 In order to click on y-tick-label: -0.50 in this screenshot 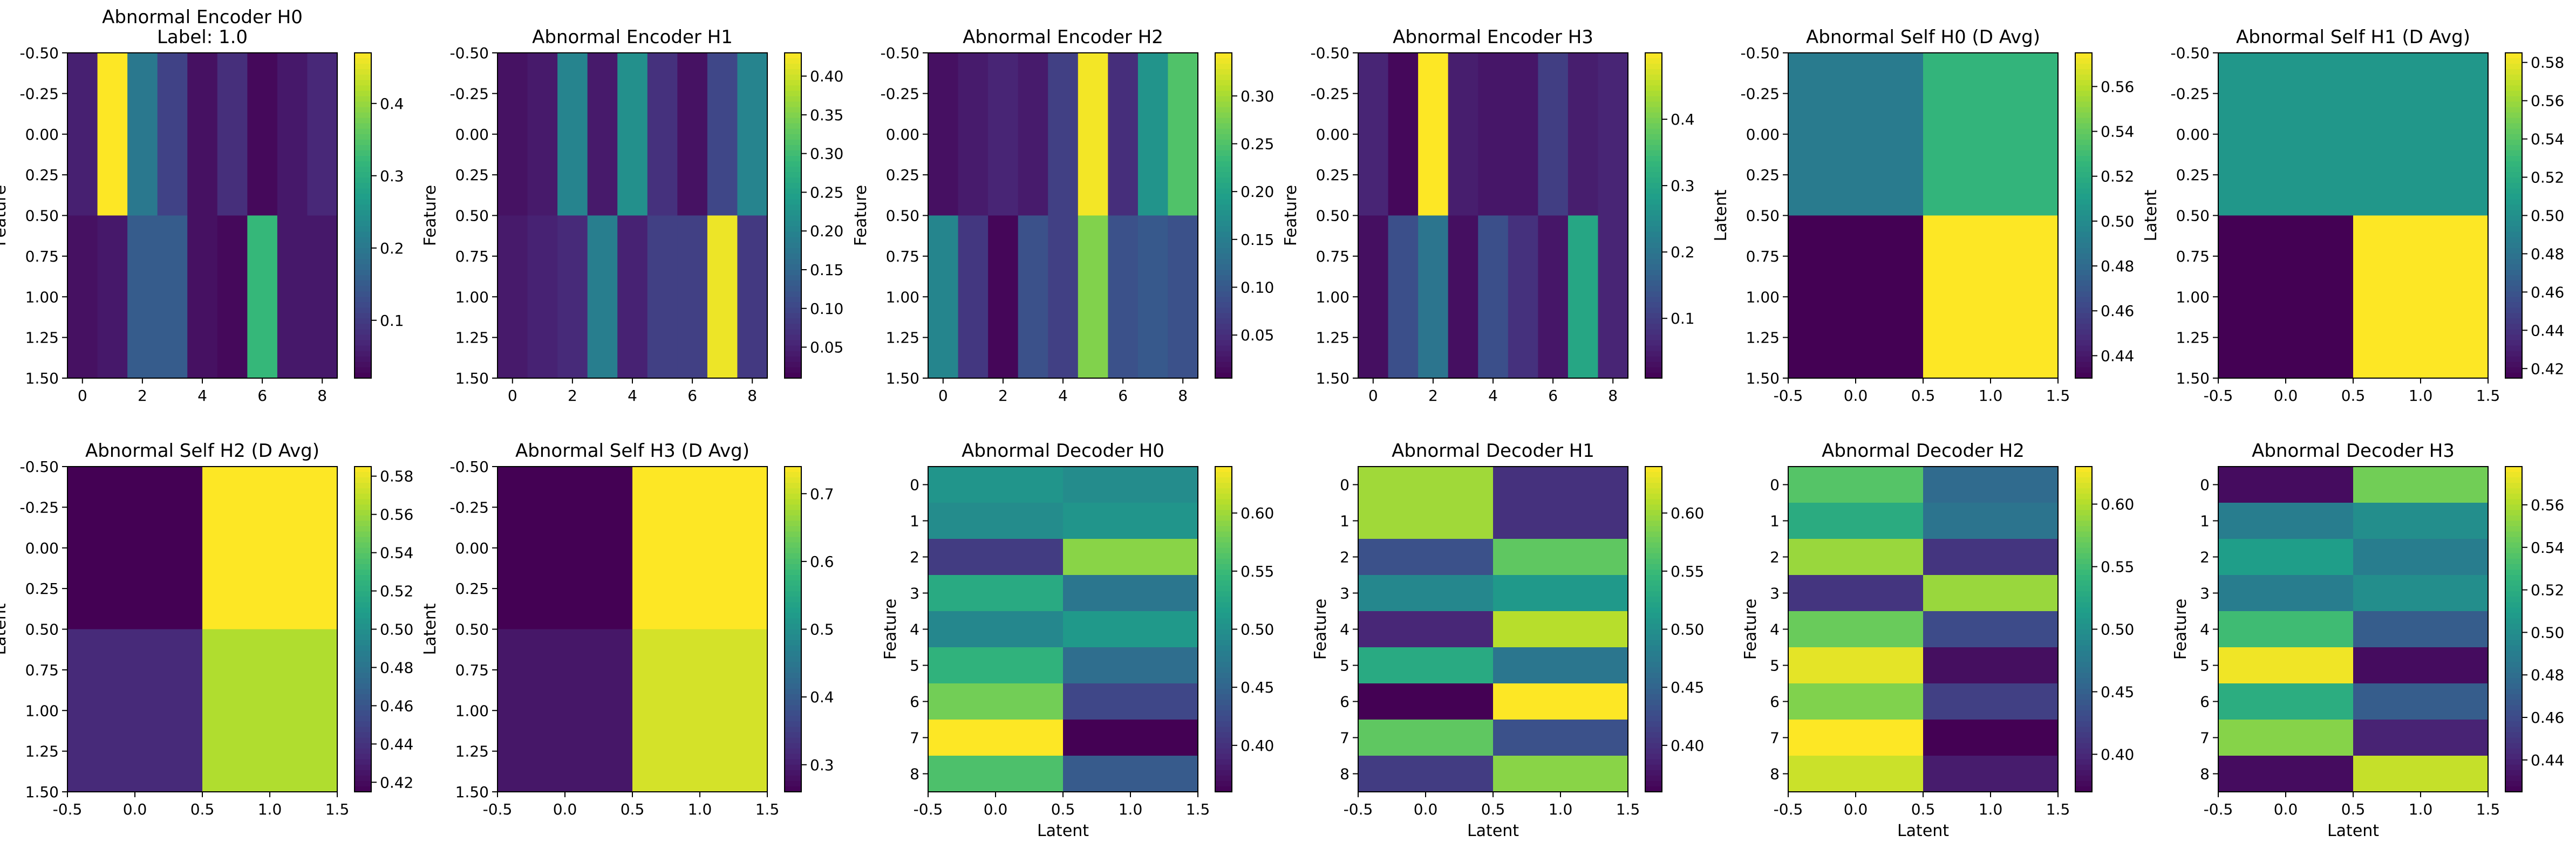, I will do `click(1760, 53)`.